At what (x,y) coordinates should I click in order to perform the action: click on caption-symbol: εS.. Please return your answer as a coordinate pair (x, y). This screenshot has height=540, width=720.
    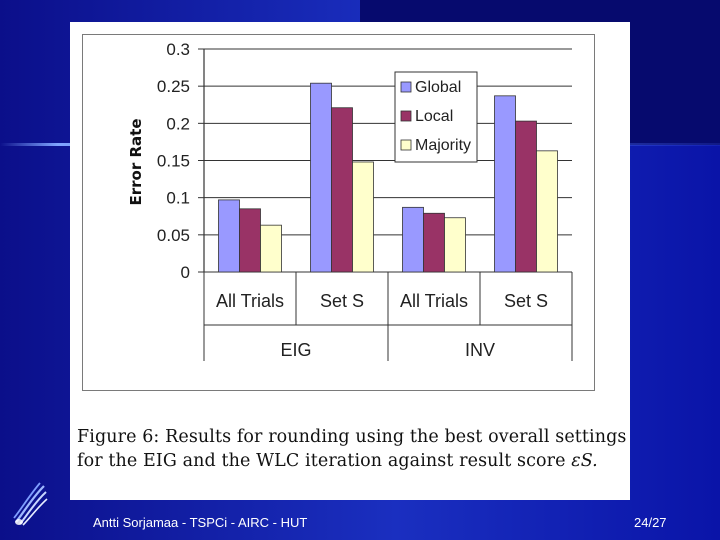
    Looking at the image, I should click on (584, 461).